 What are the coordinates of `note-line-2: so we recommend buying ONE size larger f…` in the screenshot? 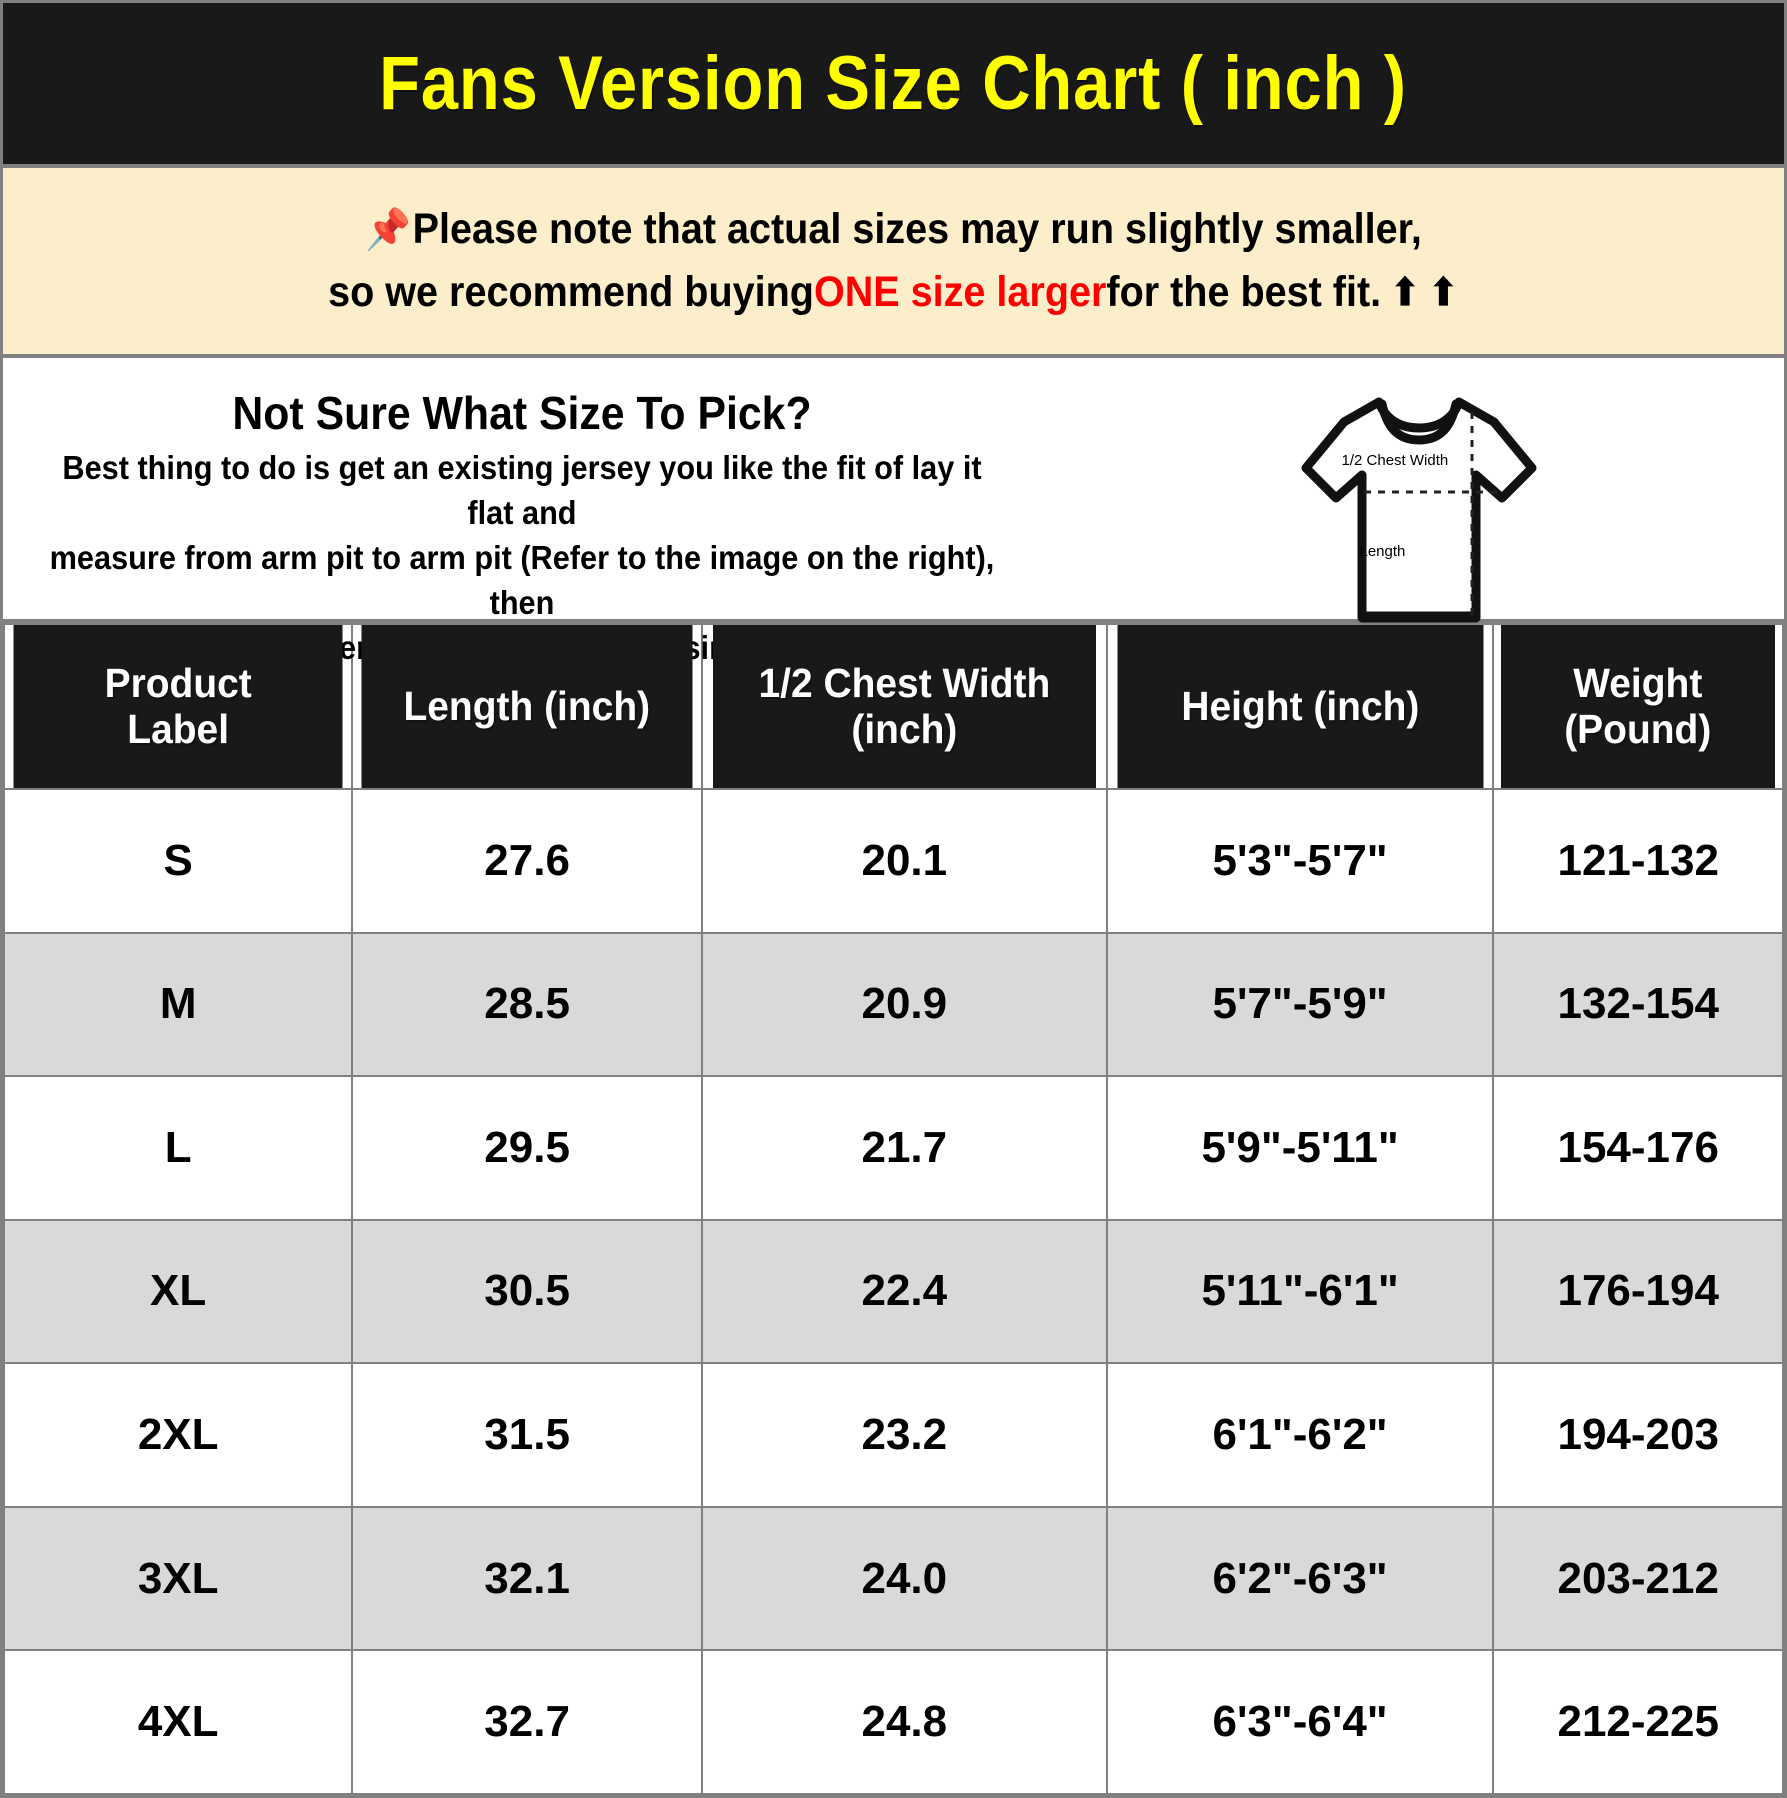 It's located at (894, 292).